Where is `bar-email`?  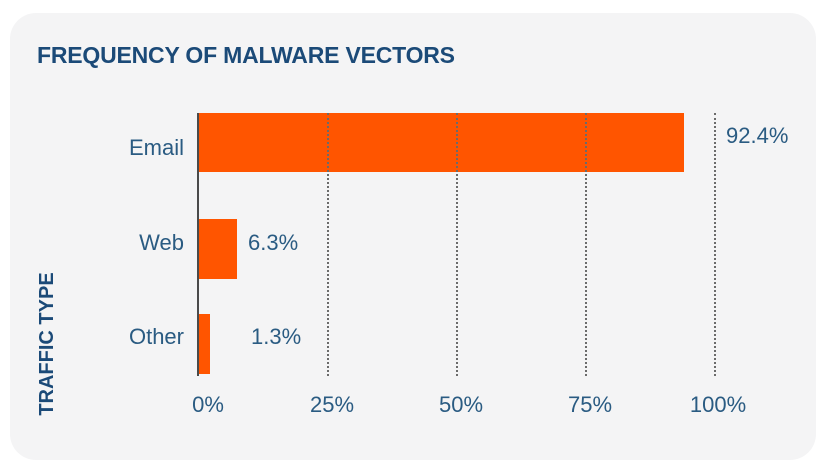
bar-email is located at coordinates (441, 142).